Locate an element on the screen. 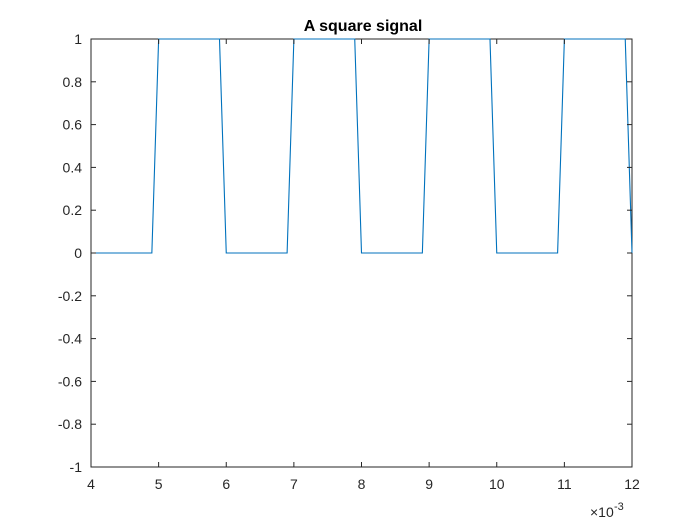 Image resolution: width=700 pixels, height=525 pixels. y-tick-label: -0.8 is located at coordinates (70, 424).